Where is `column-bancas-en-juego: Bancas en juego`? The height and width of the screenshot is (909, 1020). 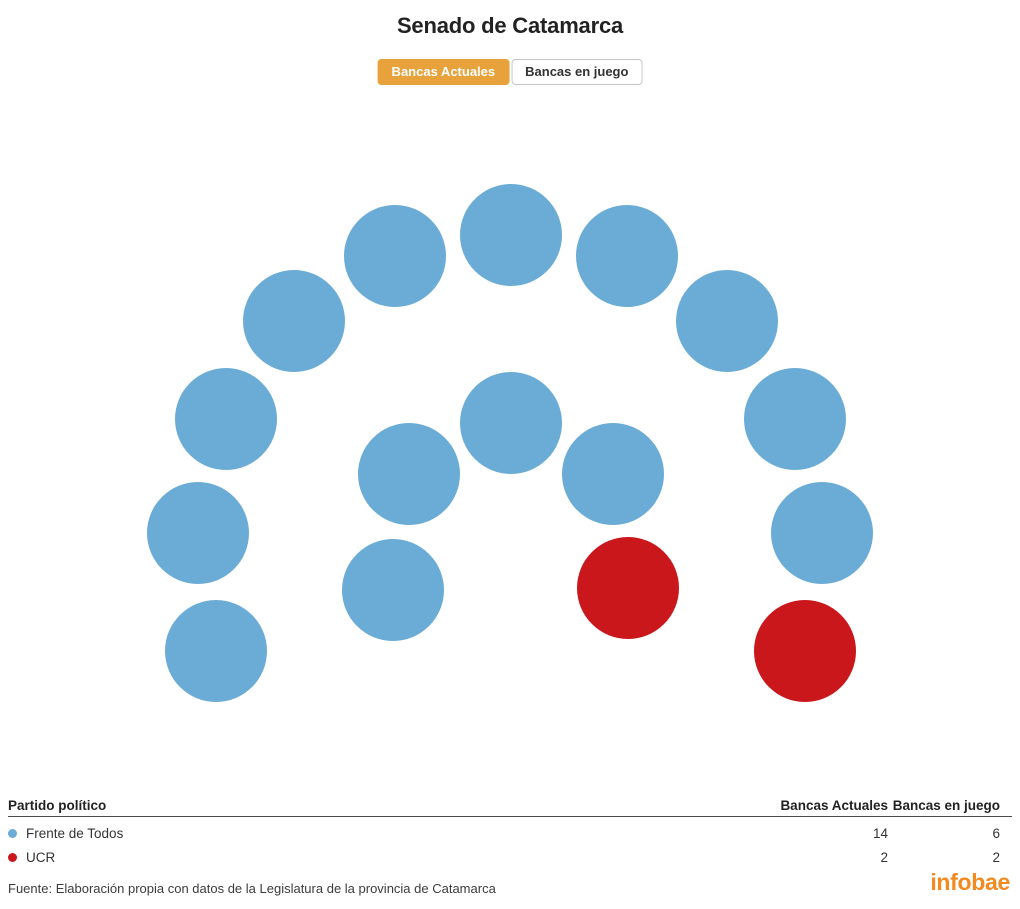 column-bancas-en-juego: Bancas en juego is located at coordinates (950, 806).